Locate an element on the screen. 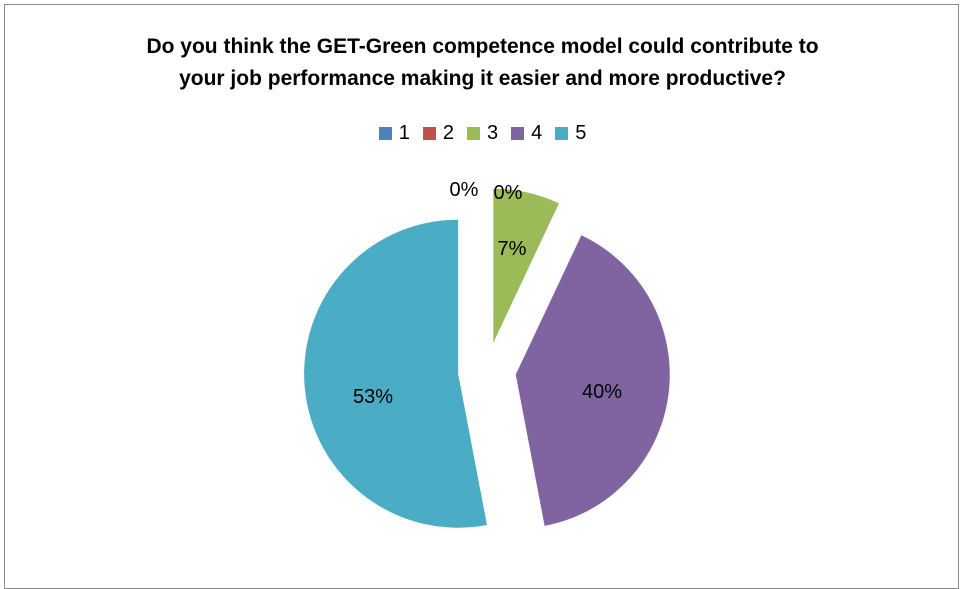 The width and height of the screenshot is (965, 589). slice-label-2: 0% is located at coordinates (508, 193).